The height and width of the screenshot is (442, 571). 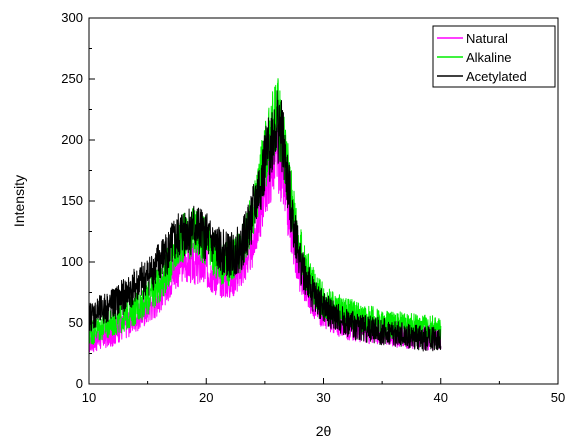 What do you see at coordinates (496, 76) in the screenshot?
I see `legend-label-acetylated: Acetylated` at bounding box center [496, 76].